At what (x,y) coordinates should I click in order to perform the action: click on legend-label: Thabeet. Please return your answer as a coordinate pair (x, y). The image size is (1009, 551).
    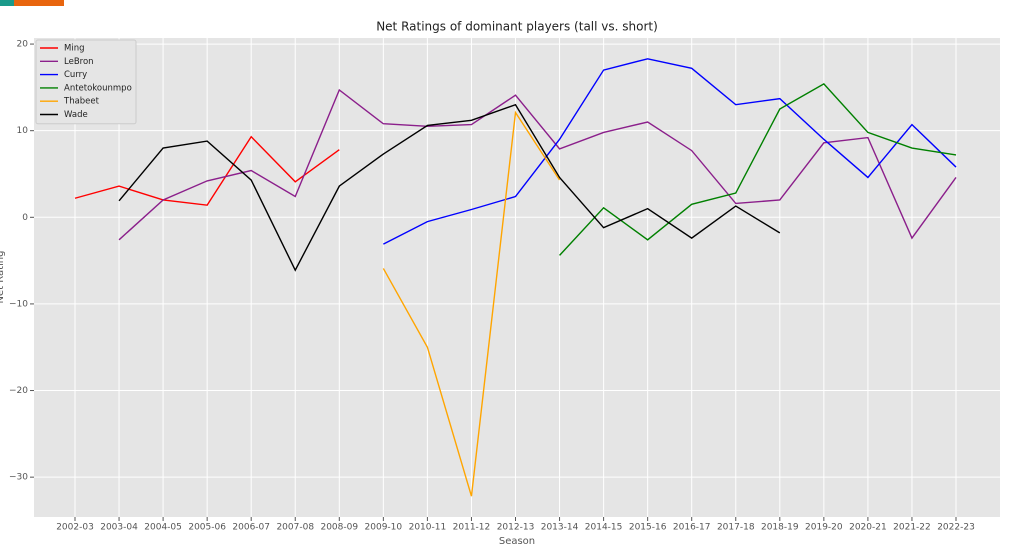
    Looking at the image, I should click on (81, 102).